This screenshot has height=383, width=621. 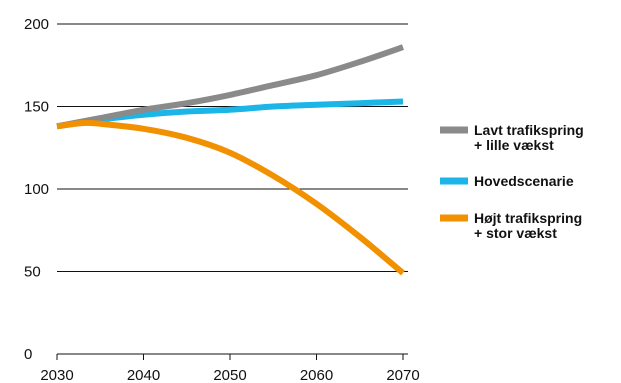 I want to click on y-tick-label: 0, so click(x=28, y=354).